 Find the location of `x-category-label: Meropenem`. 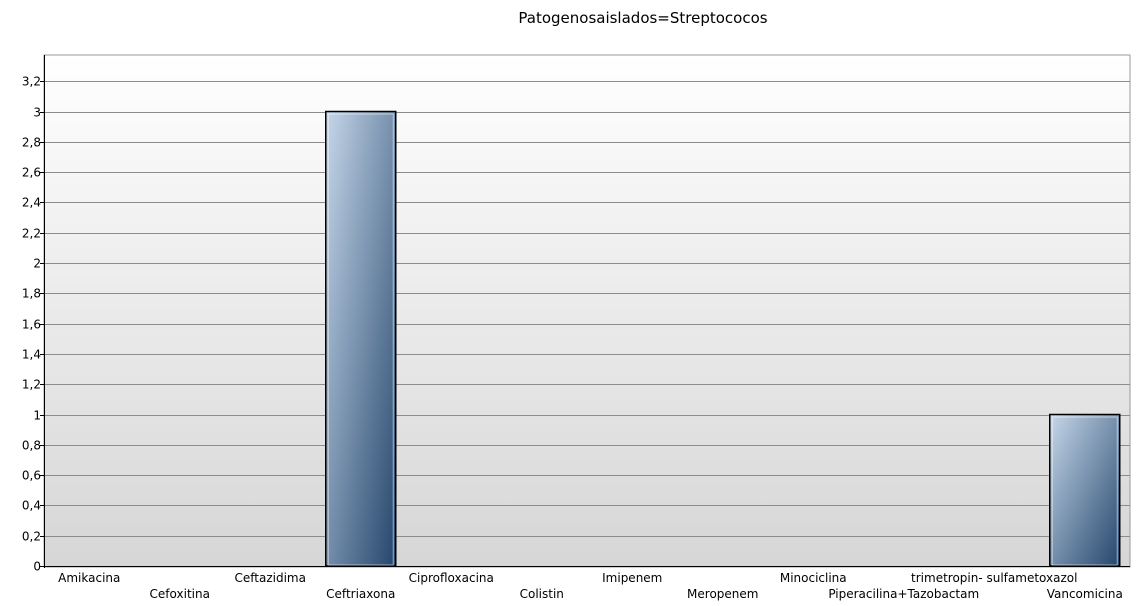

x-category-label: Meropenem is located at coordinates (722, 594).